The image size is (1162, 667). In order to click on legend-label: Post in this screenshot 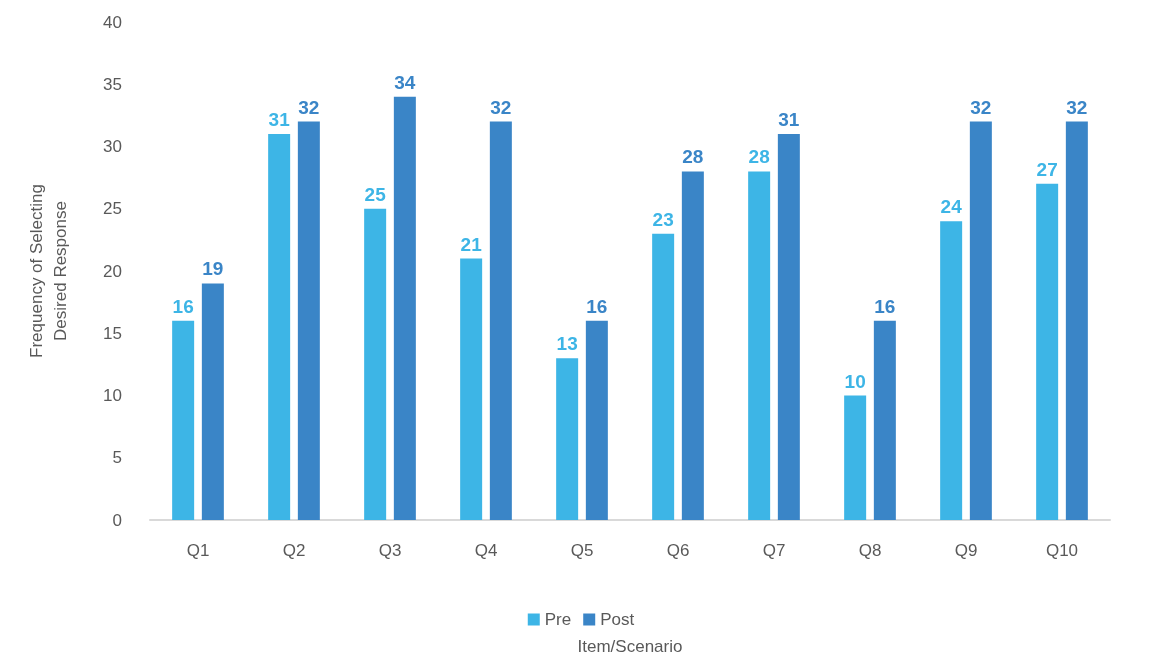, I will do `click(617, 619)`.